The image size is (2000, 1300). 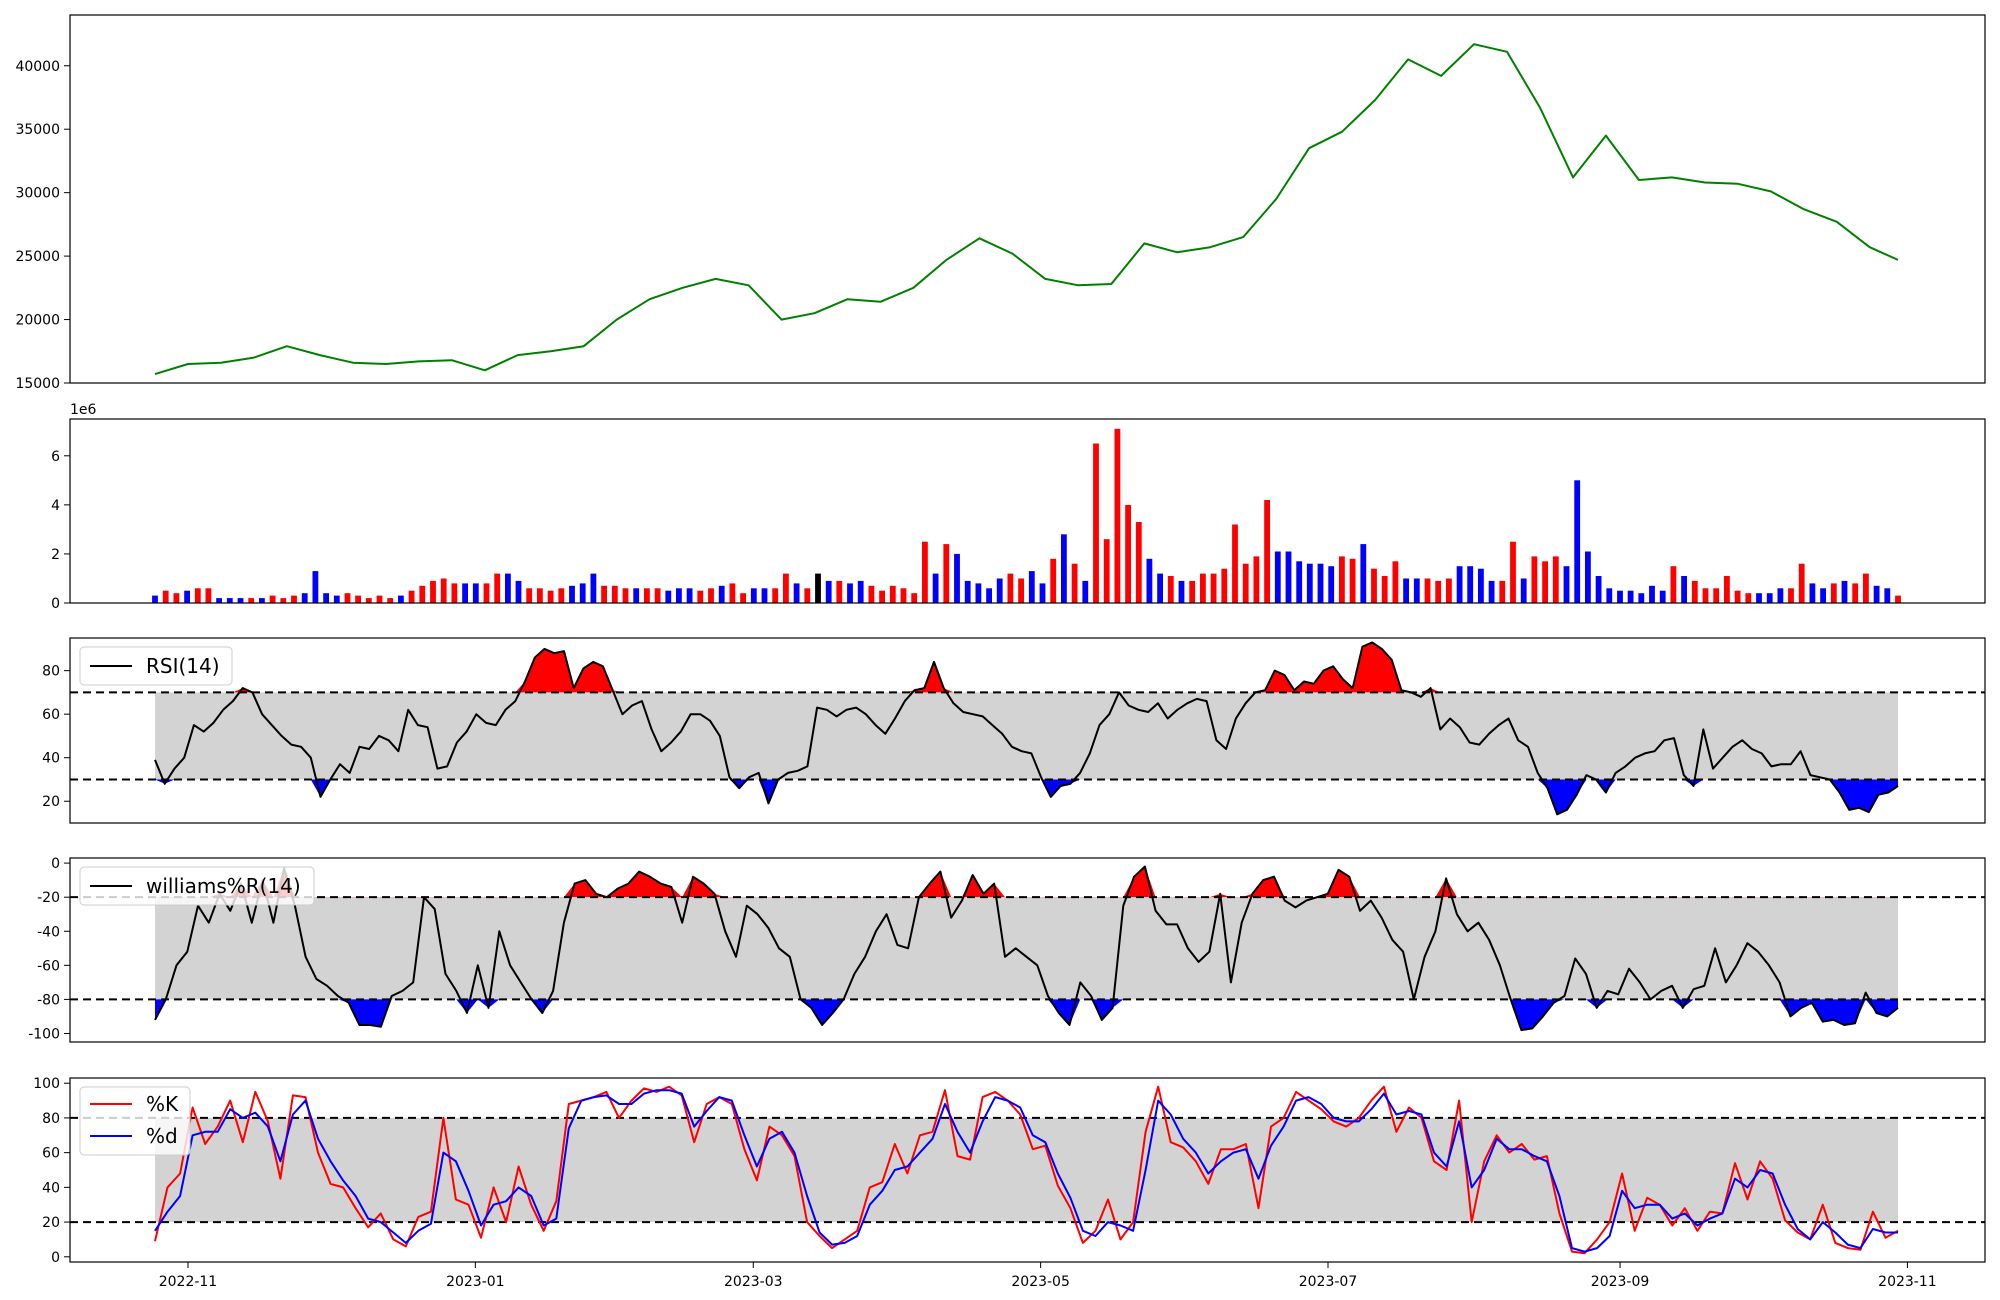 What do you see at coordinates (162, 1136) in the screenshot?
I see `d-legend-label: %d` at bounding box center [162, 1136].